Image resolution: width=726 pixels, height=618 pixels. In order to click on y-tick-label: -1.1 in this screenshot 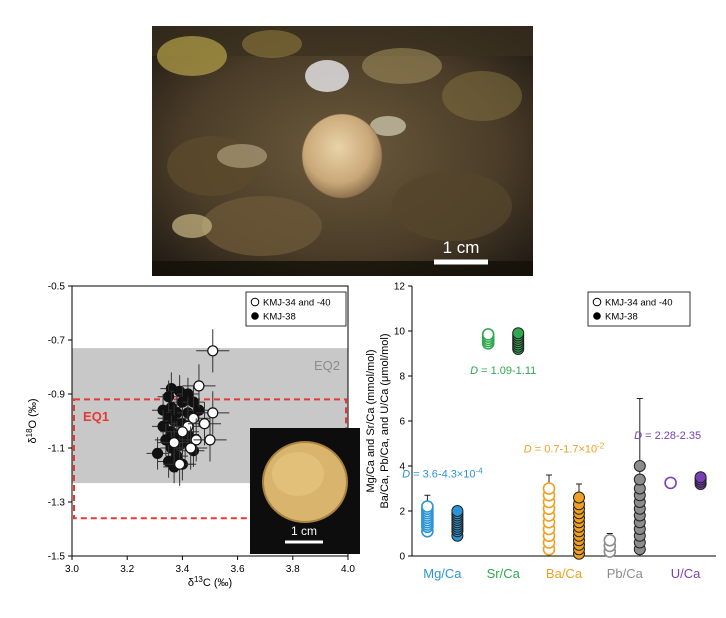, I will do `click(57, 449)`.